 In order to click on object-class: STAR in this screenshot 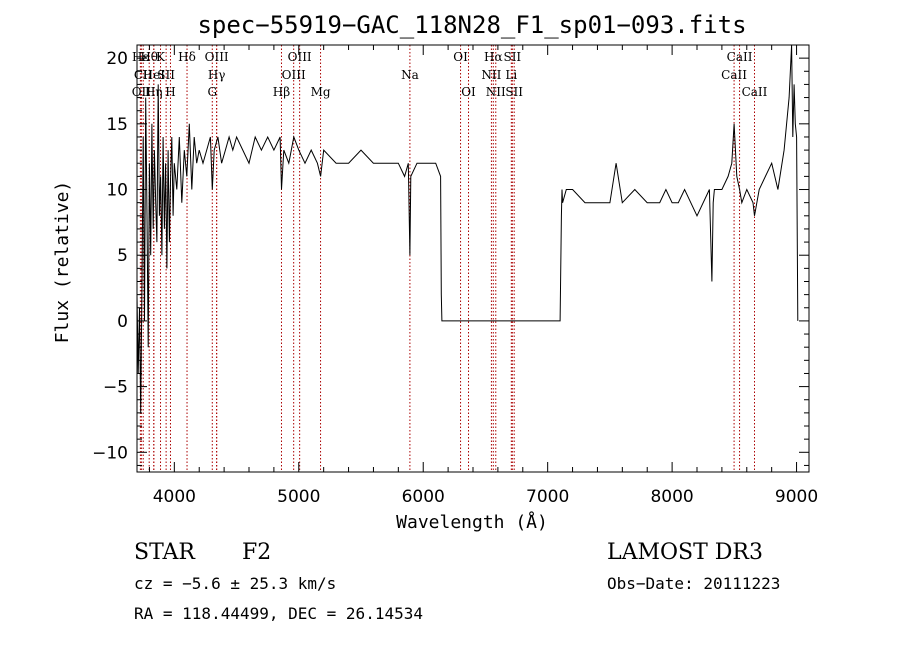, I will do `click(165, 552)`.